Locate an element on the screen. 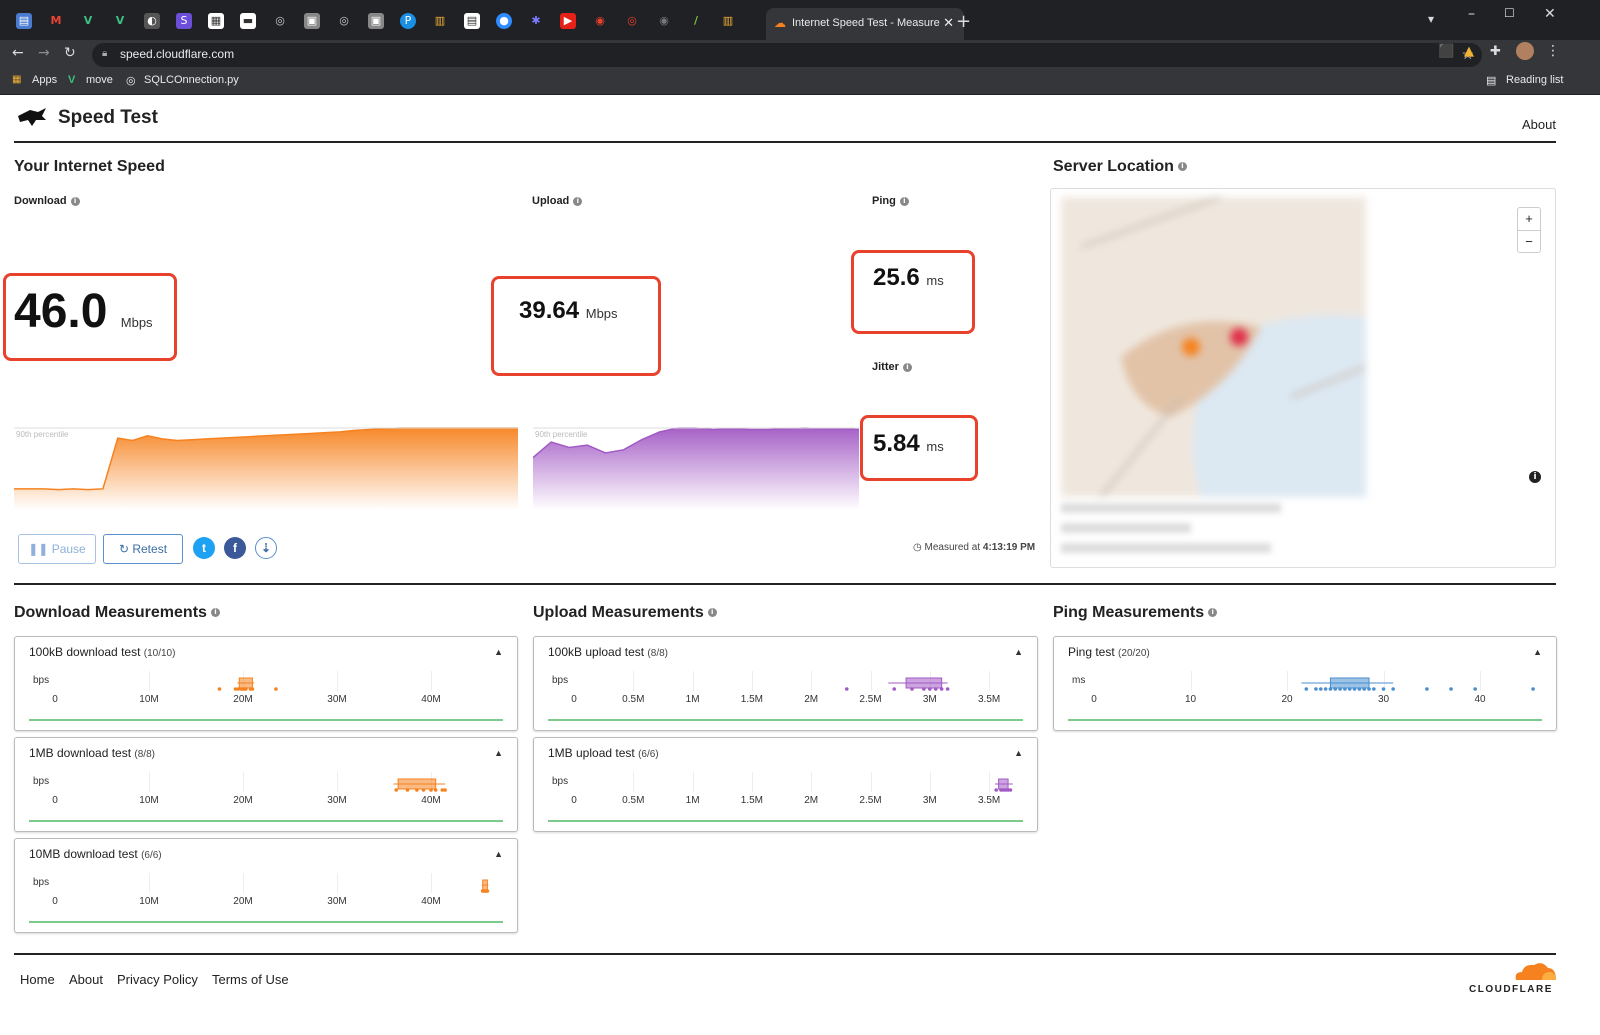 Image resolution: width=1600 pixels, height=1035 pixels. facebook-share-icon: f is located at coordinates (235, 548).